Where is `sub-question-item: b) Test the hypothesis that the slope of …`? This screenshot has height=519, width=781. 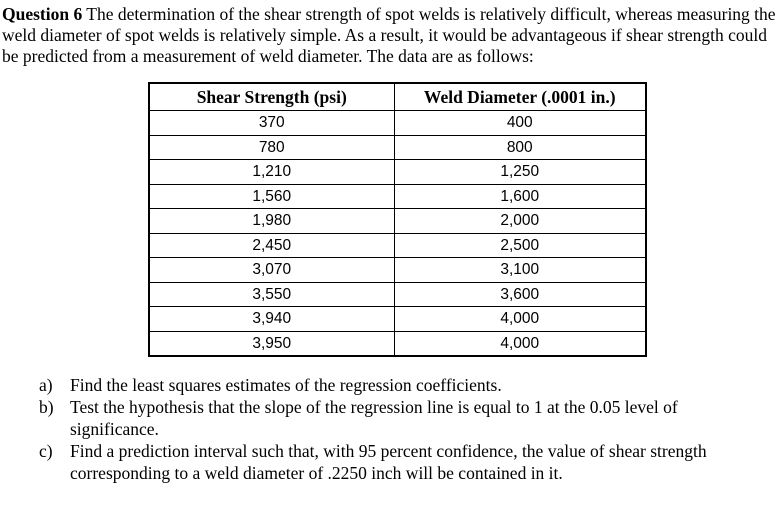 sub-question-item: b) Test the hypothesis that the slope of … is located at coordinates (409, 418).